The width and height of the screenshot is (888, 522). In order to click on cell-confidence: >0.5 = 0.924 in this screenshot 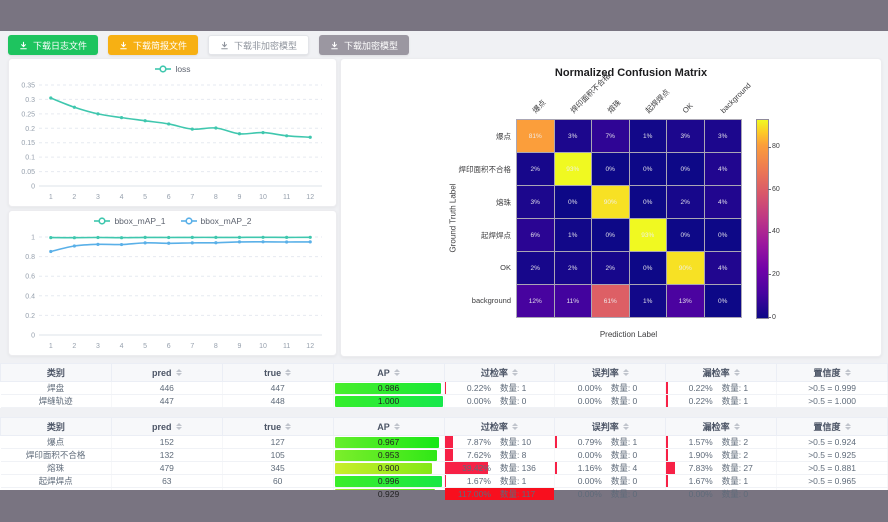, I will do `click(832, 442)`.